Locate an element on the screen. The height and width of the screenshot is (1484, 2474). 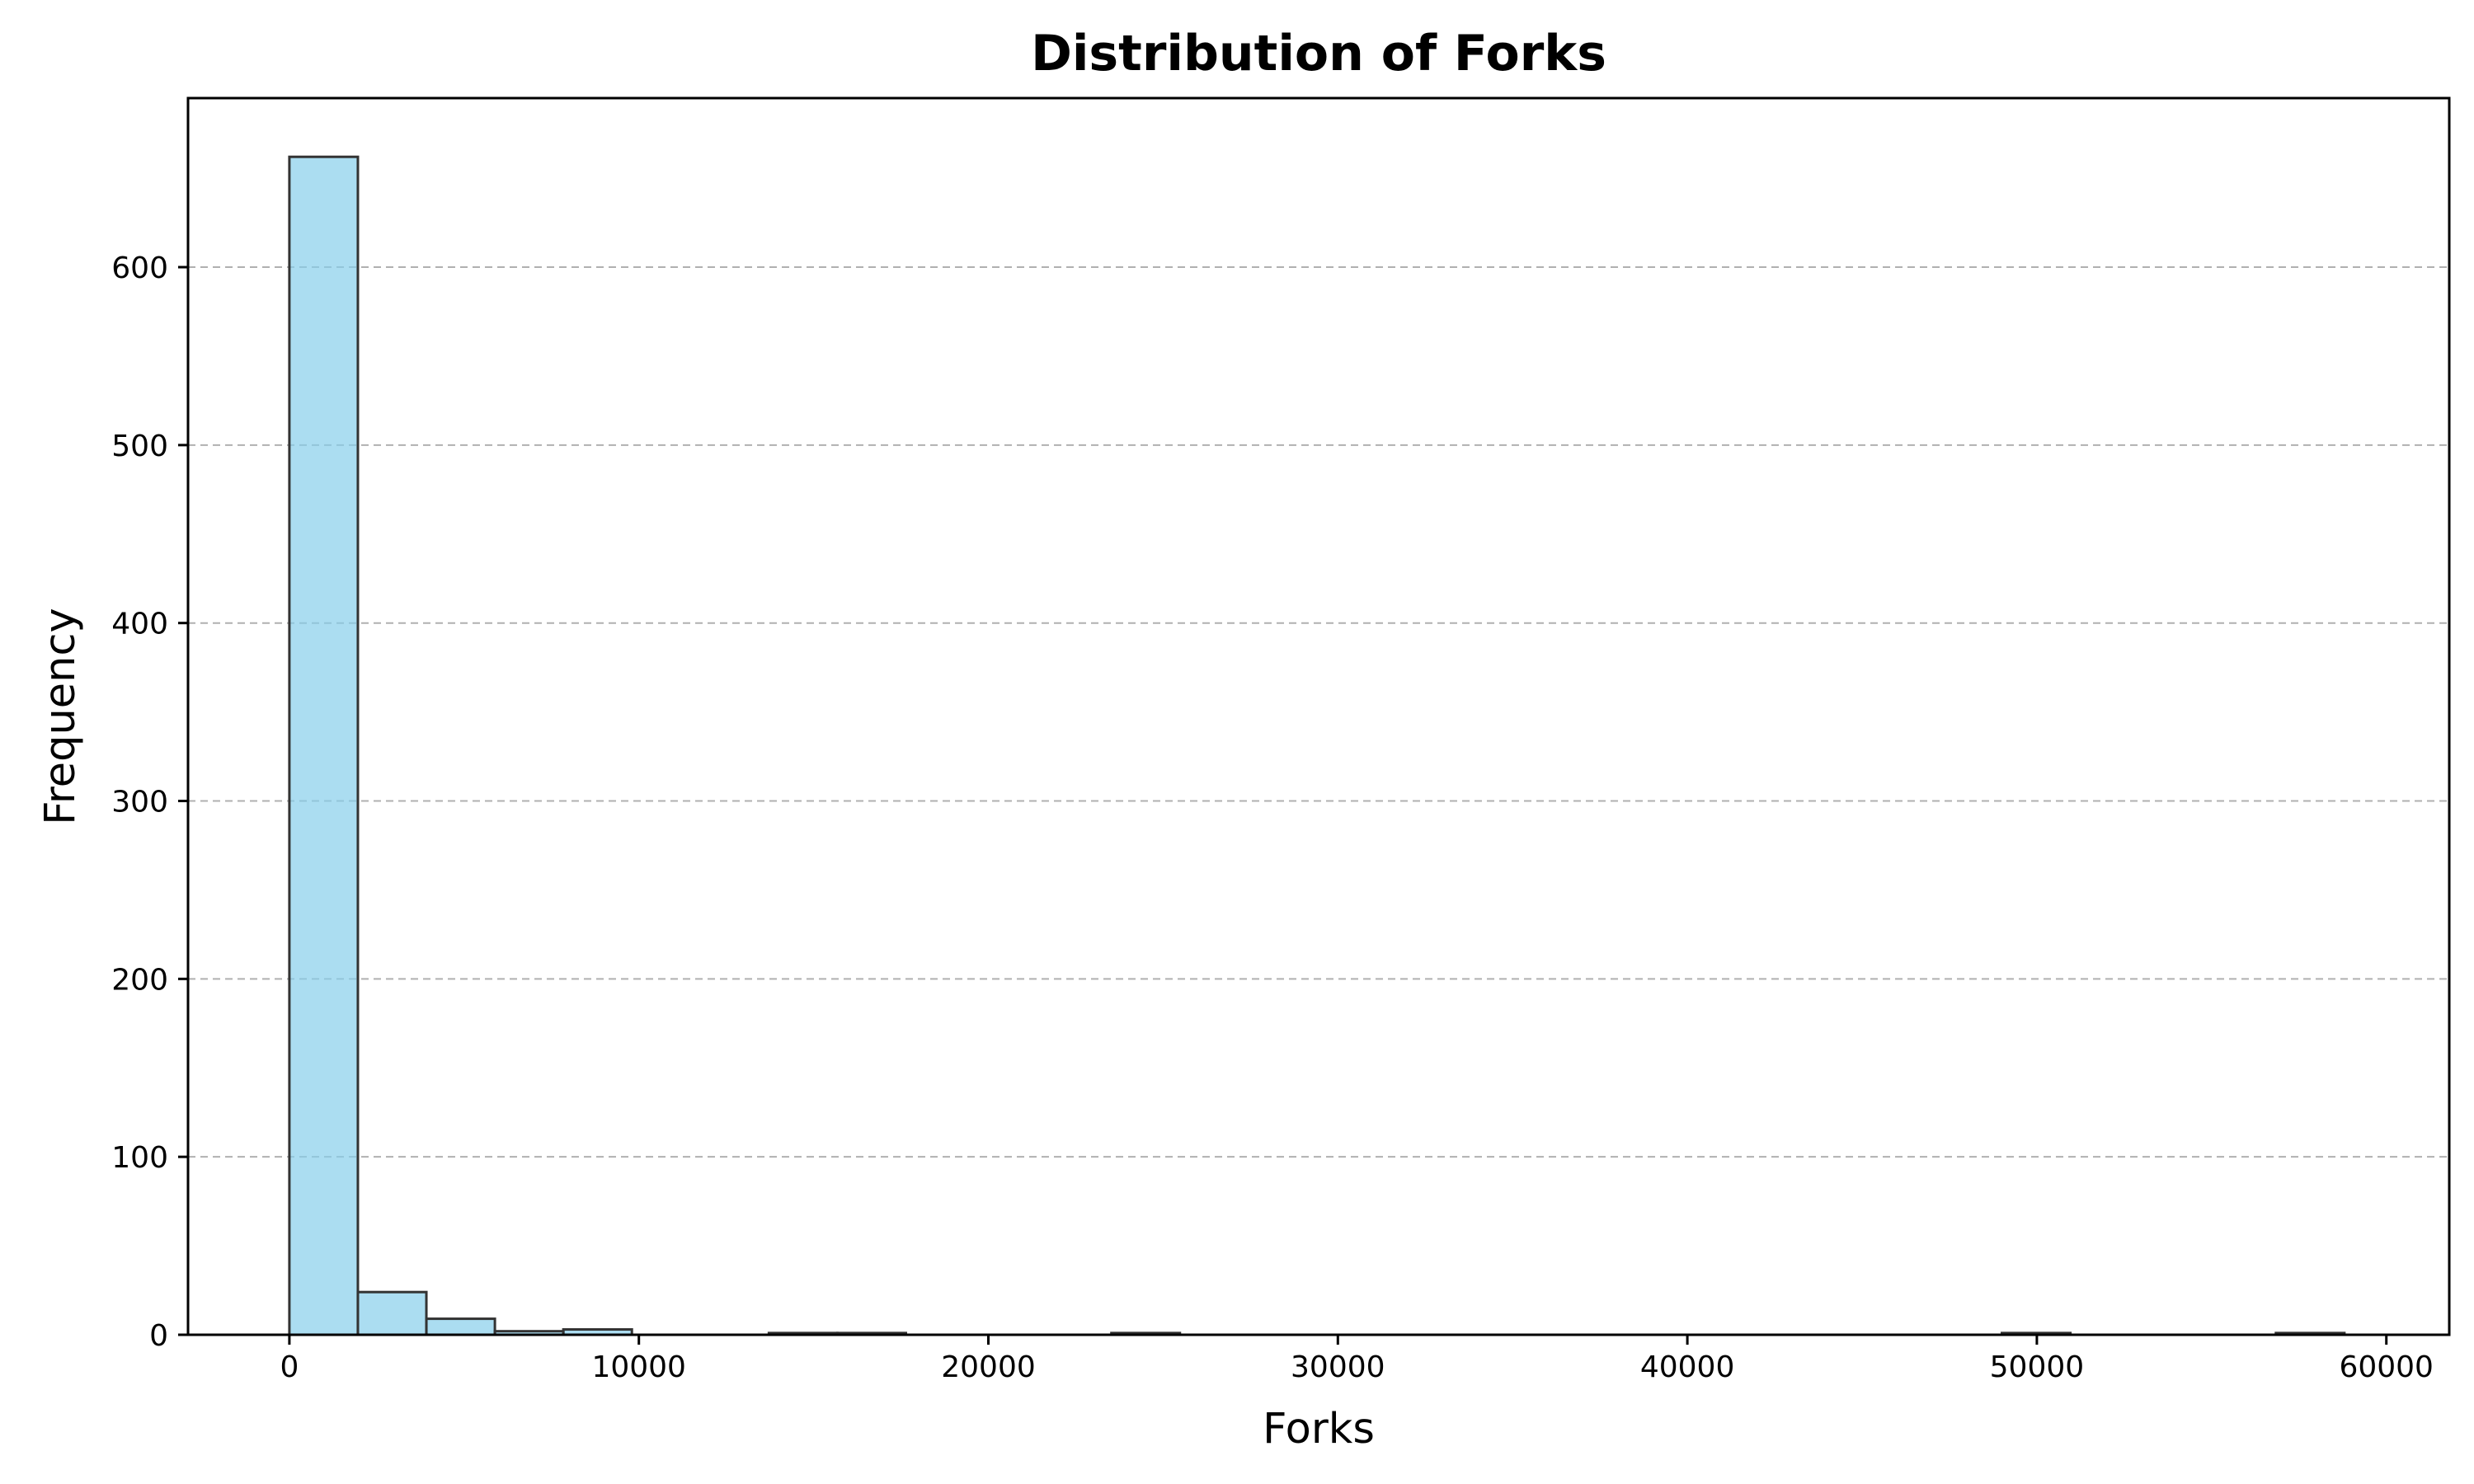
x-tick-label-10000: 10000 is located at coordinates (638, 1367).